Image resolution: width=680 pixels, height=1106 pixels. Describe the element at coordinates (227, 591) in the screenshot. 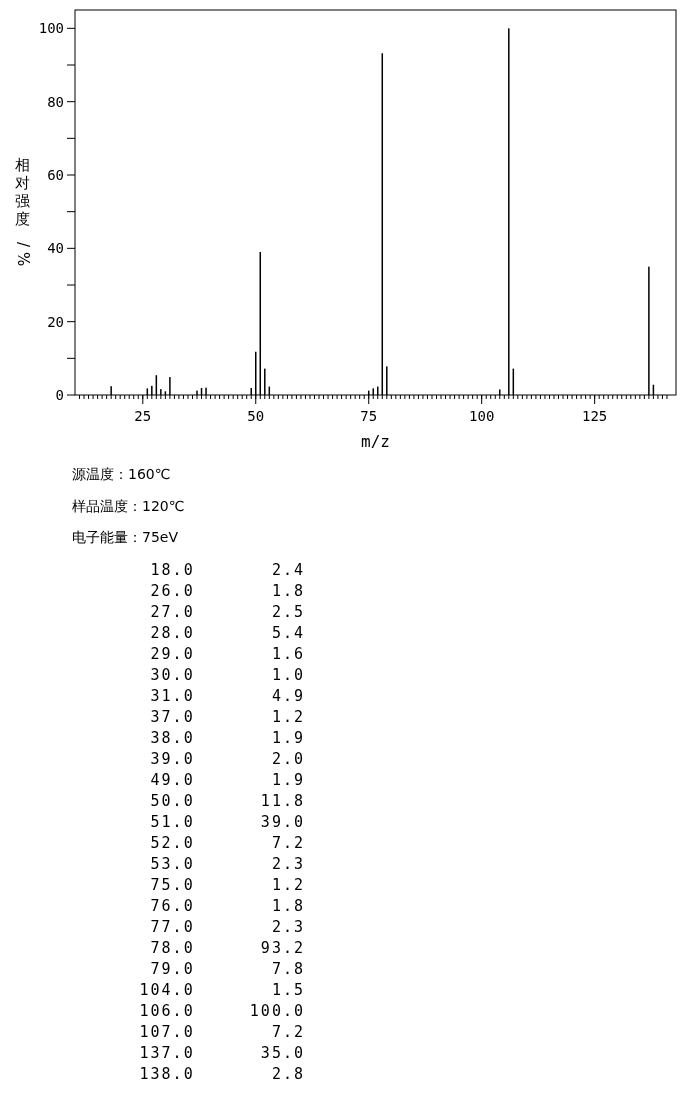

I see `text: 26.0 1.8` at that location.